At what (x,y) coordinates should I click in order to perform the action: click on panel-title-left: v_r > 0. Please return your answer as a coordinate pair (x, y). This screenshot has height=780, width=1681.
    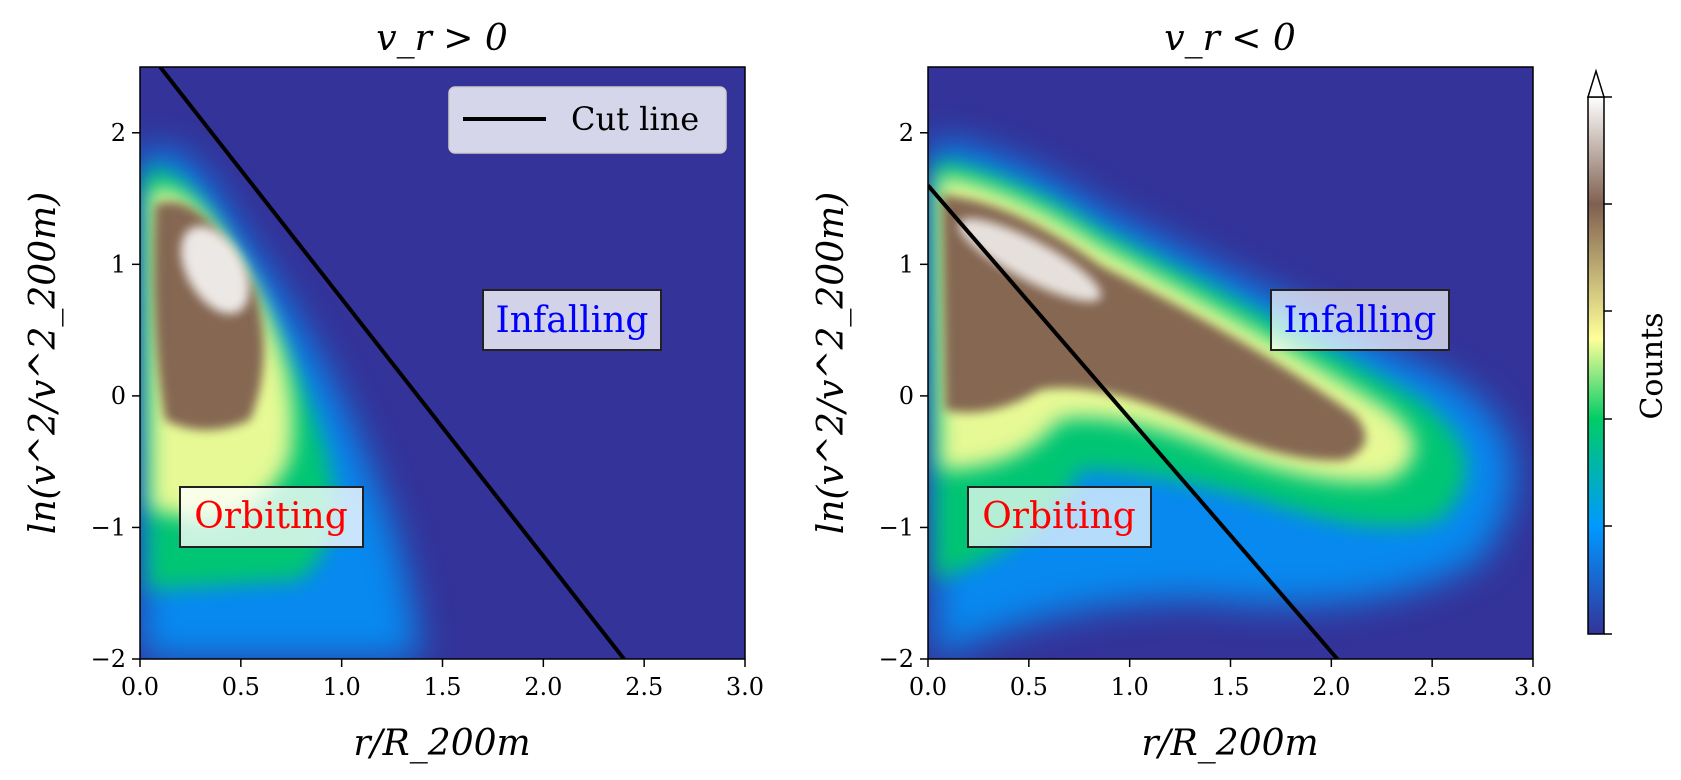
    Looking at the image, I should click on (442, 38).